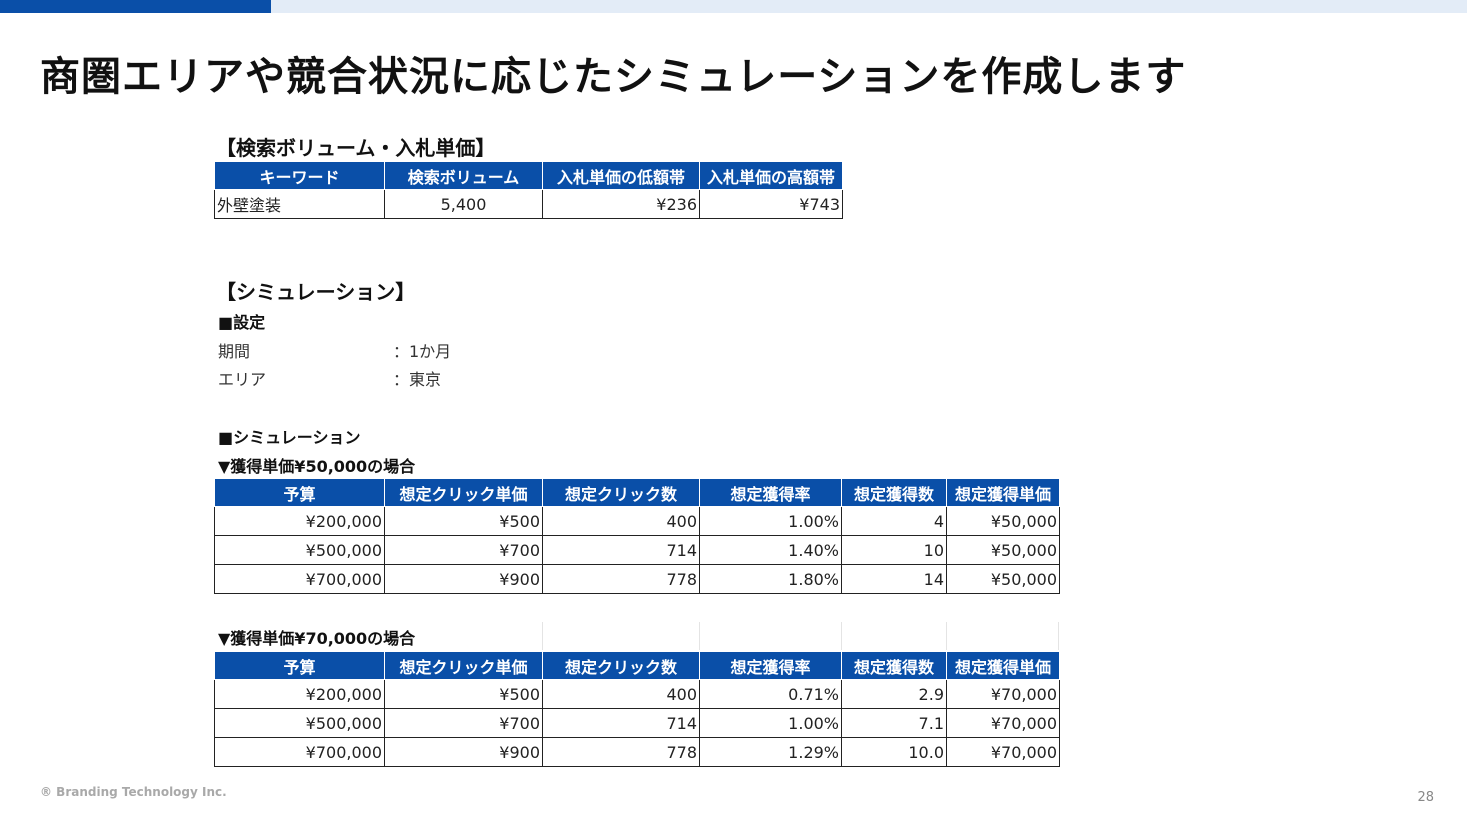 The image size is (1467, 825). I want to click on table-row: ¥200,000 ¥500 400 1.00% 4 ¥50,000, so click(637, 521).